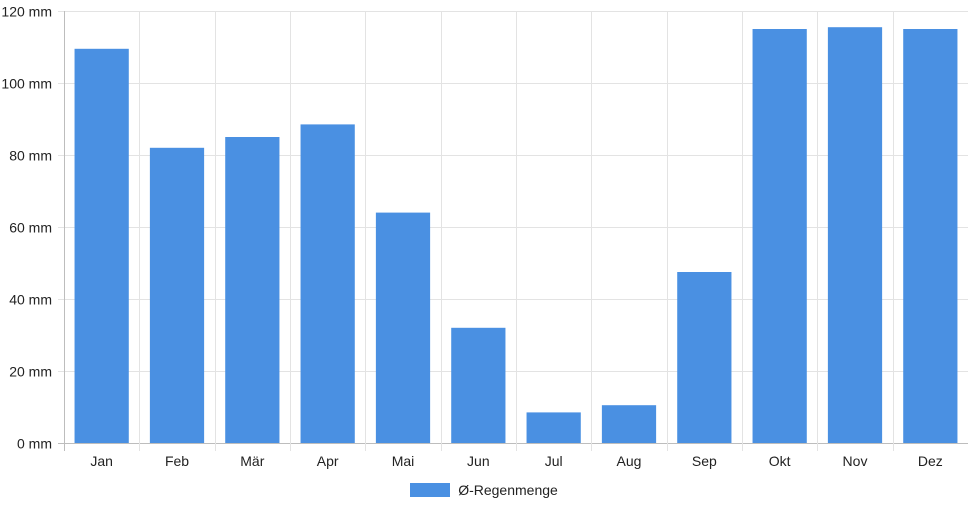  What do you see at coordinates (629, 461) in the screenshot?
I see `x-tick-label: Aug` at bounding box center [629, 461].